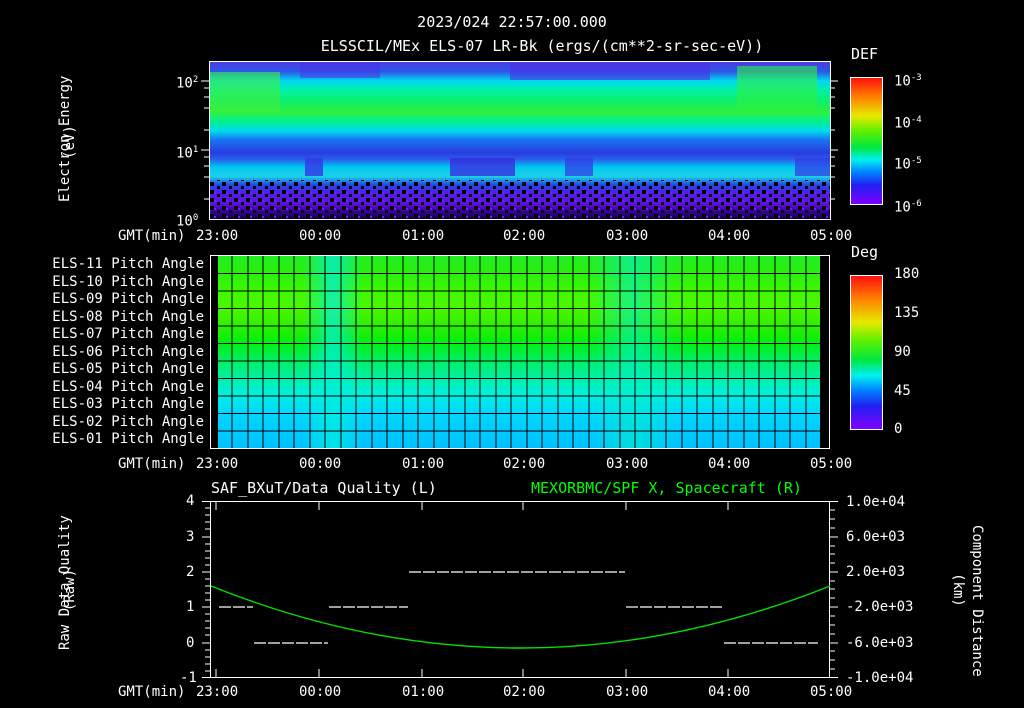  I want to click on spectrogram-texture, so click(520, 140).